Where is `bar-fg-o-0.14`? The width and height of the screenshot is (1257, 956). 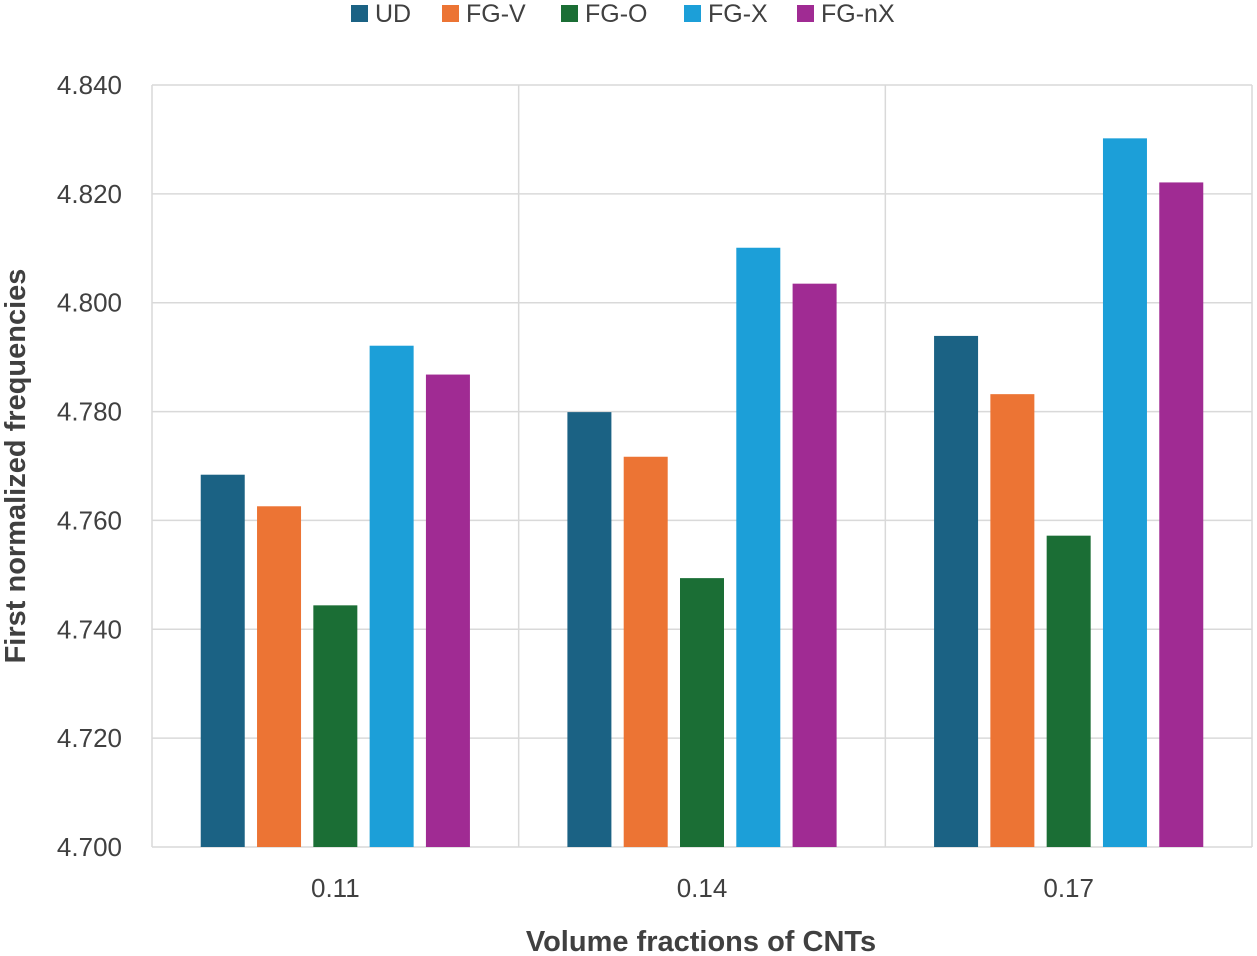
bar-fg-o-0.14 is located at coordinates (702, 712).